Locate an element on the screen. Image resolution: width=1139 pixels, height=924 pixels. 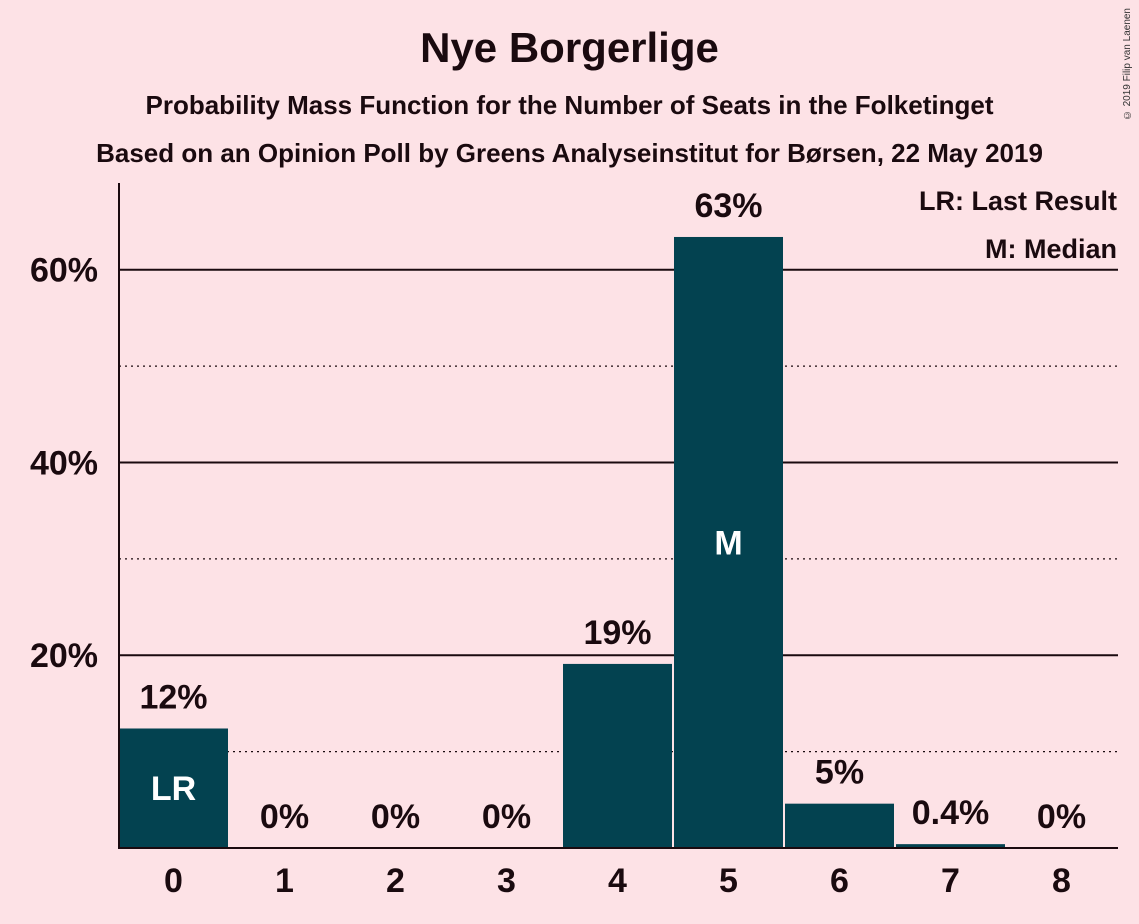
y-tick-label: 40% is located at coordinates (64, 463).